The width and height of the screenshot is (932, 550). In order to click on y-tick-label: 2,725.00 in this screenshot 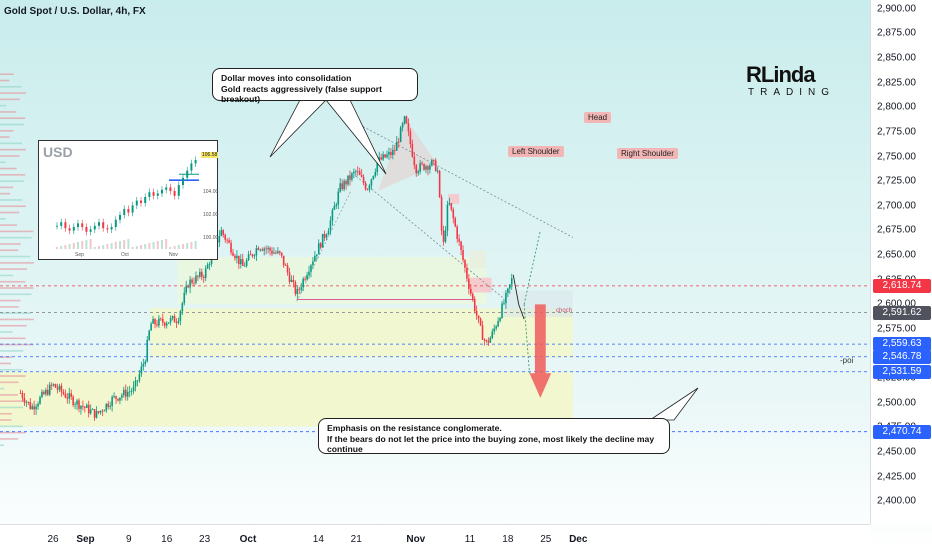, I will do `click(896, 181)`.